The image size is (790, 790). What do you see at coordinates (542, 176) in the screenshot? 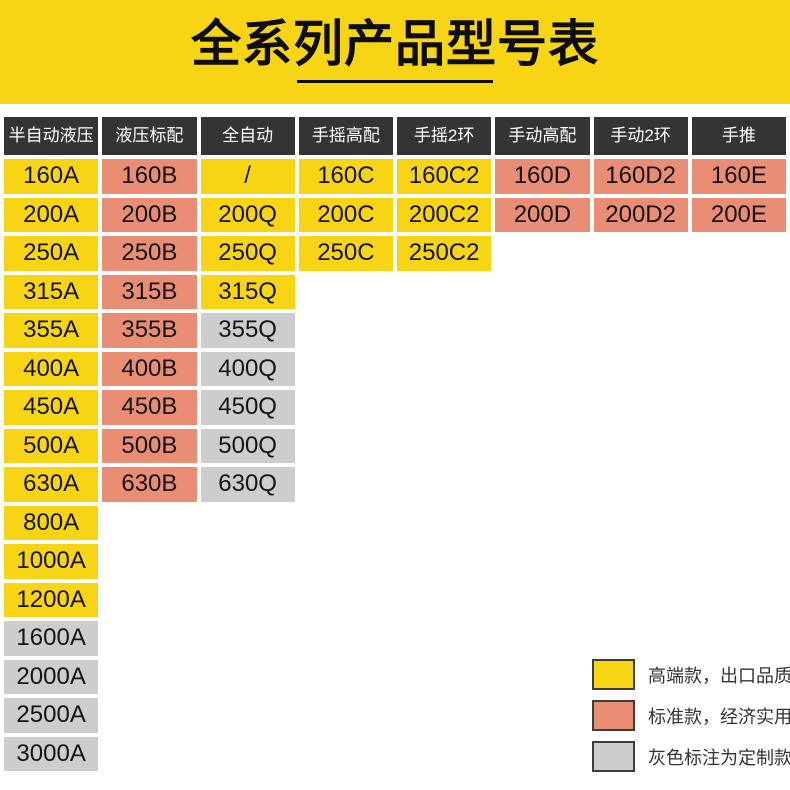
I see `model-cell-160D: 160D` at bounding box center [542, 176].